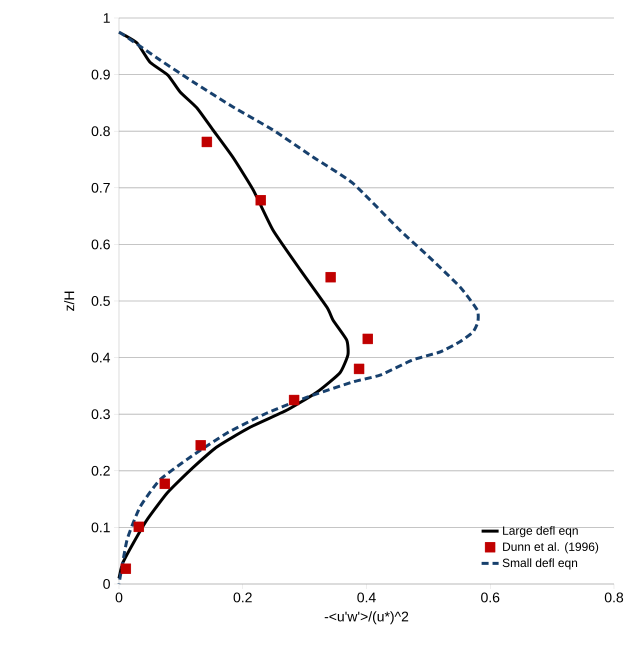 This screenshot has width=635, height=669. I want to click on legend-label: Small defl eqn, so click(540, 564).